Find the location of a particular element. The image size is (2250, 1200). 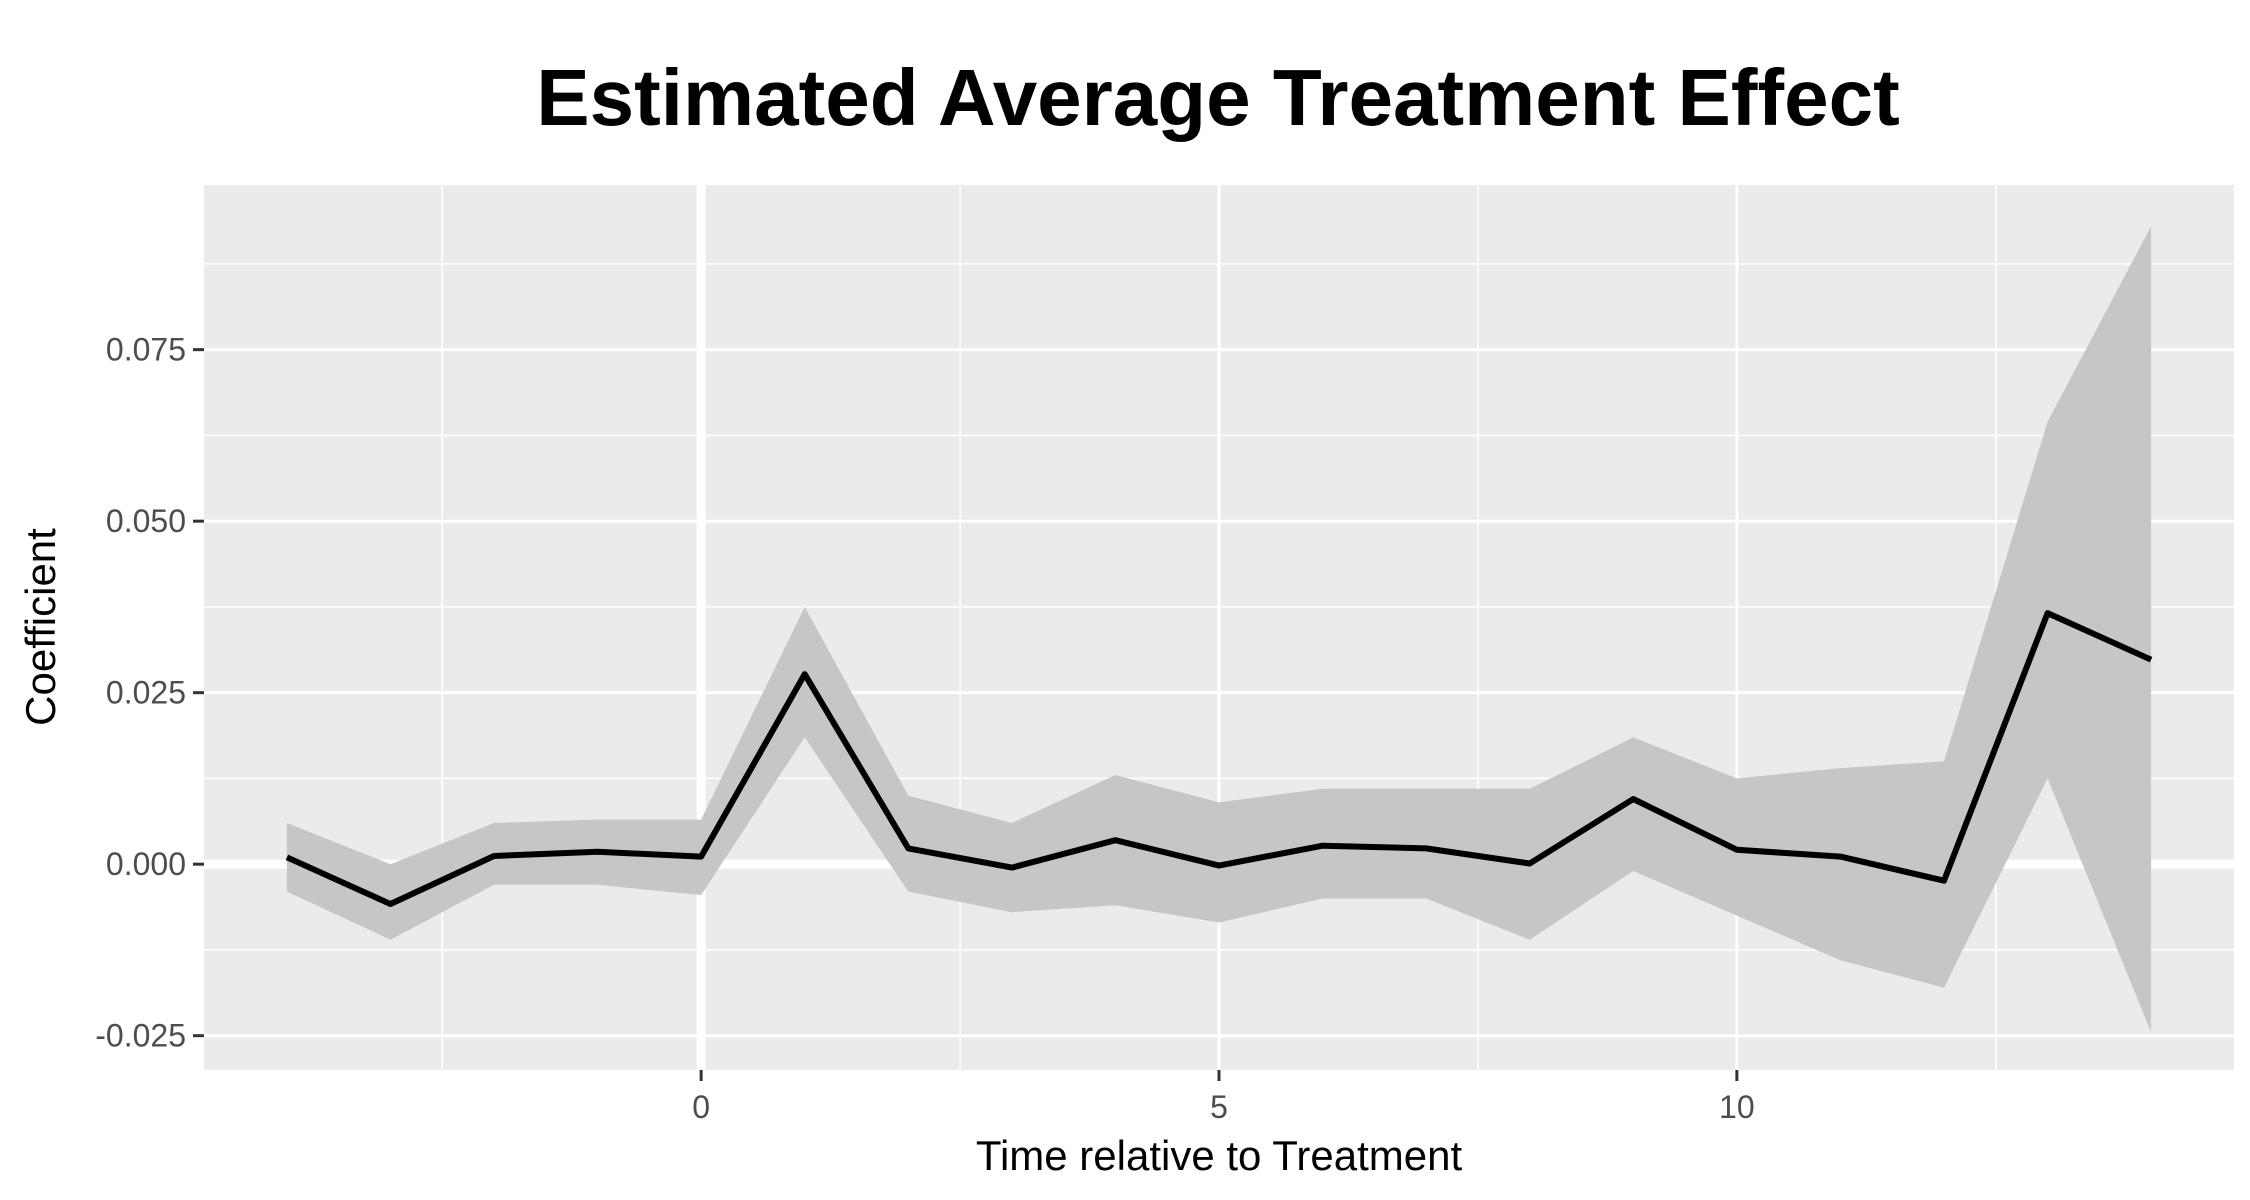

x-axis-label: Time relative to Treatment is located at coordinates (1219, 1155).